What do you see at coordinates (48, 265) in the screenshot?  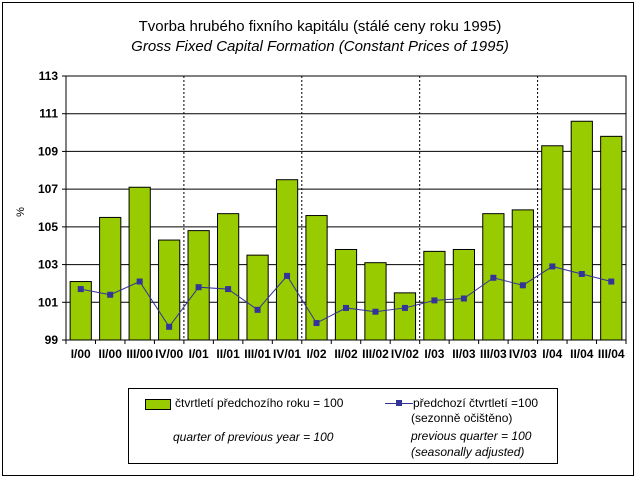 I see `y-tick-label: 103` at bounding box center [48, 265].